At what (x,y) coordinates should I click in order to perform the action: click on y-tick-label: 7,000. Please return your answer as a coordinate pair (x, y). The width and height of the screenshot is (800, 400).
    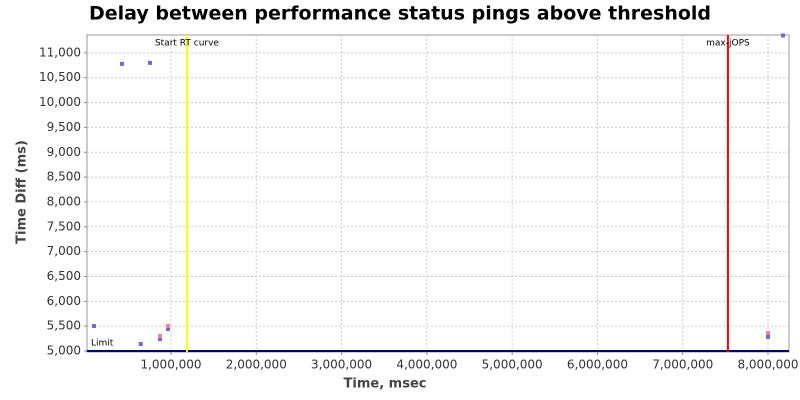
    Looking at the image, I should click on (64, 251).